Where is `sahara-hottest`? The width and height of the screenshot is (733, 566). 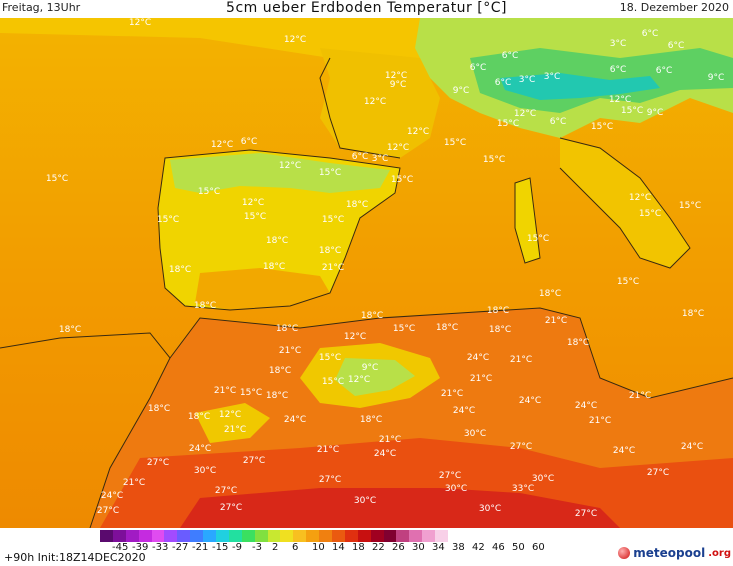 sahara-hottest is located at coordinates (400, 508).